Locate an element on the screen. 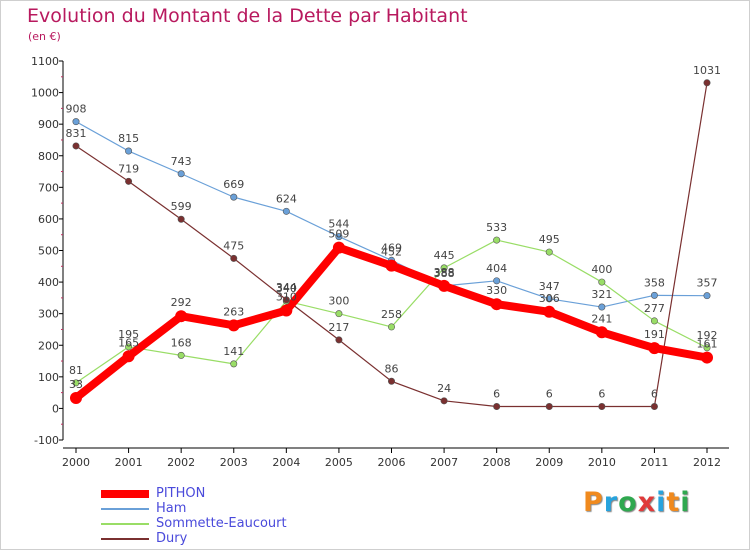 This screenshot has height=550, width=750. y-tick-label: 600 is located at coordinates (48, 219).